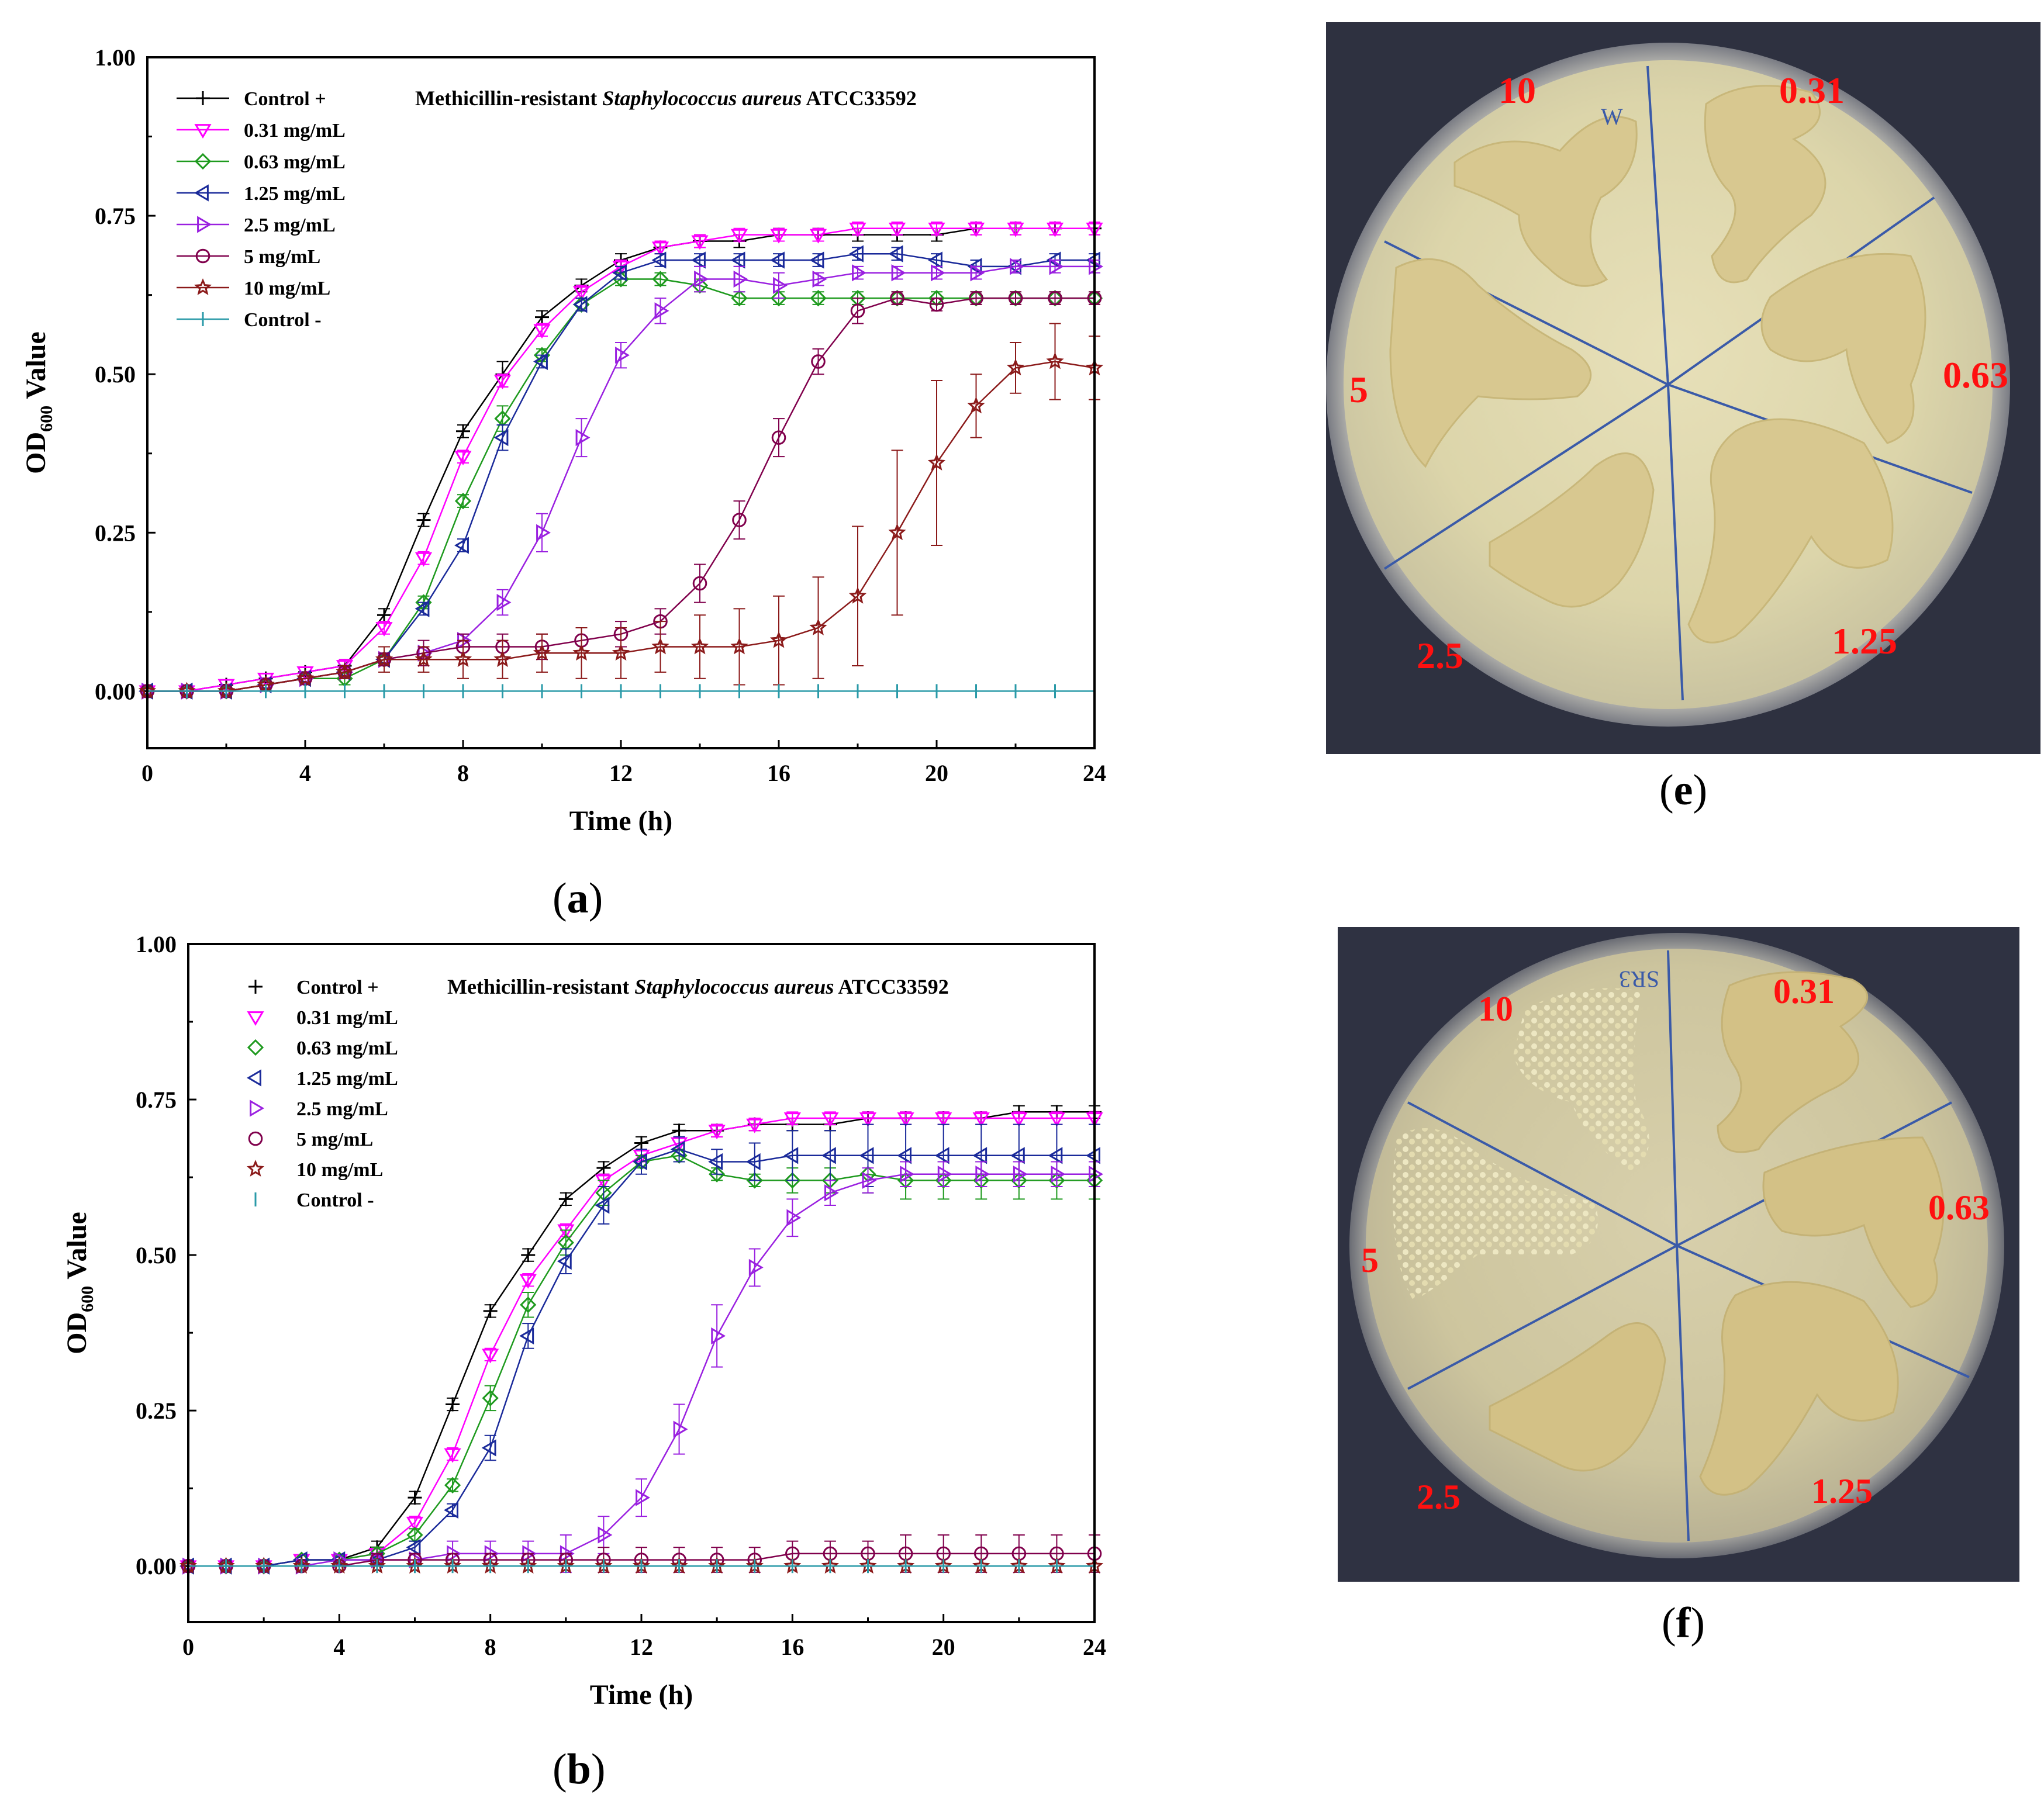  Describe the element at coordinates (347, 1079) in the screenshot. I see `legend-label: 1.25 mg/mL` at that location.